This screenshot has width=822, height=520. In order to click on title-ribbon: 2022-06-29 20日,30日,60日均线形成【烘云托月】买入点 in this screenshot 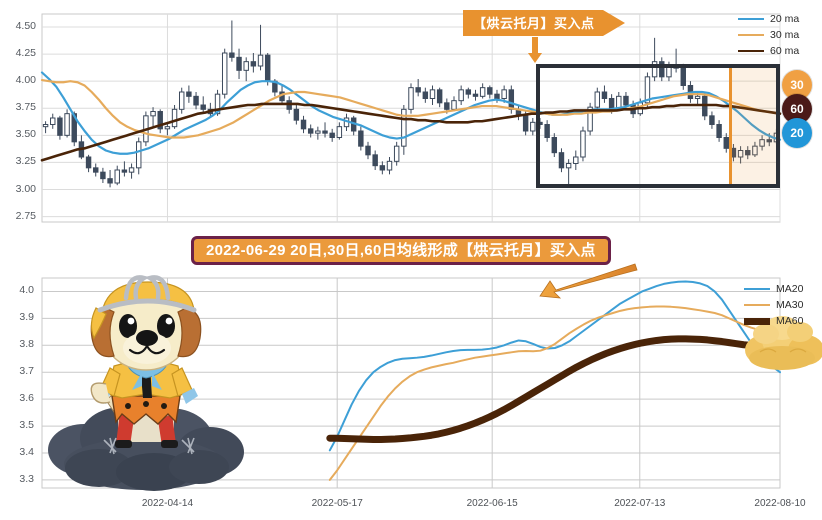, I will do `click(401, 250)`.